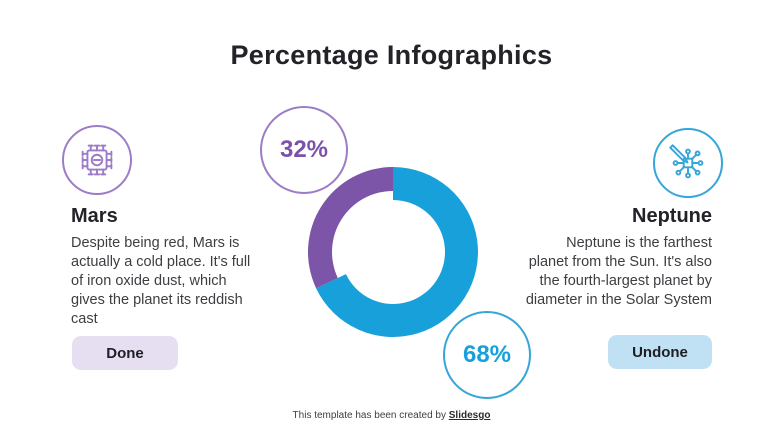 The height and width of the screenshot is (440, 783). Describe the element at coordinates (469, 415) in the screenshot. I see `slidesgo-link: Slidesgo` at that location.